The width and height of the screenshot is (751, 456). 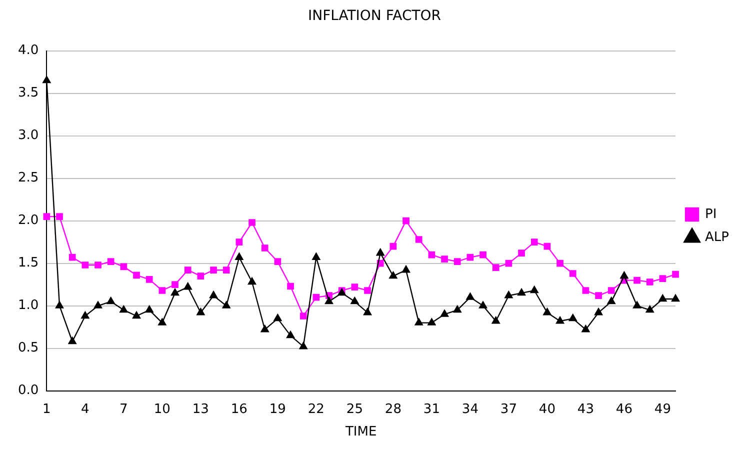 I want to click on y-tick-label: 1.0, so click(x=28, y=306).